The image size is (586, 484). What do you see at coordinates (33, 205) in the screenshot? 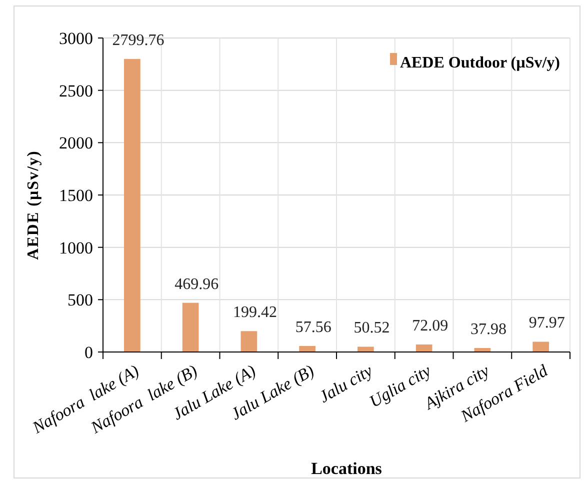
I see `y-axis-title: AEDE (µSv/y)` at bounding box center [33, 205].